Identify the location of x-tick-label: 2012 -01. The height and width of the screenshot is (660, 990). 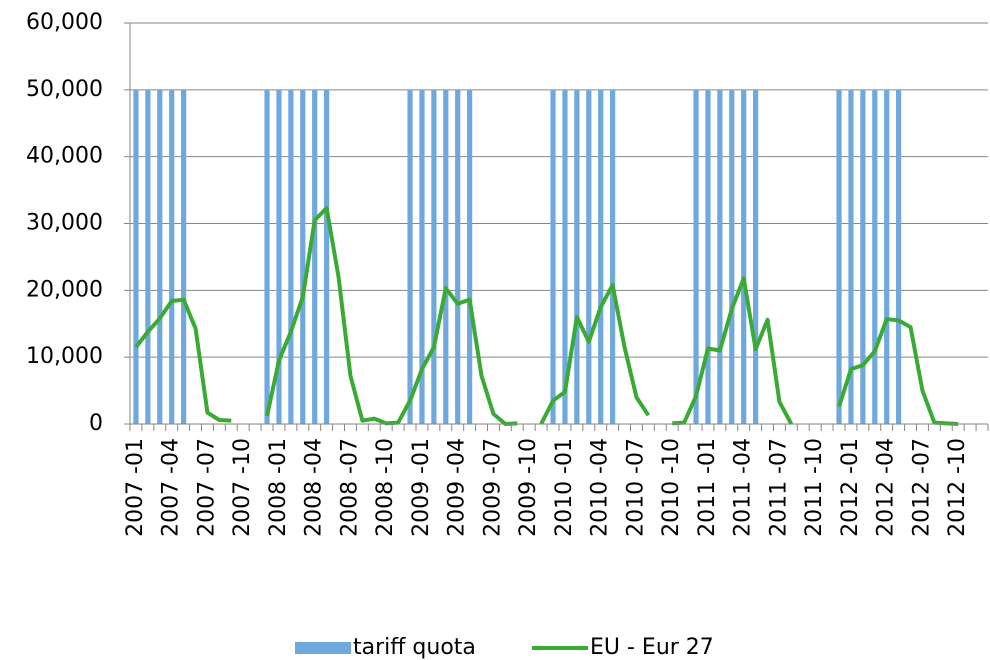
(850, 487).